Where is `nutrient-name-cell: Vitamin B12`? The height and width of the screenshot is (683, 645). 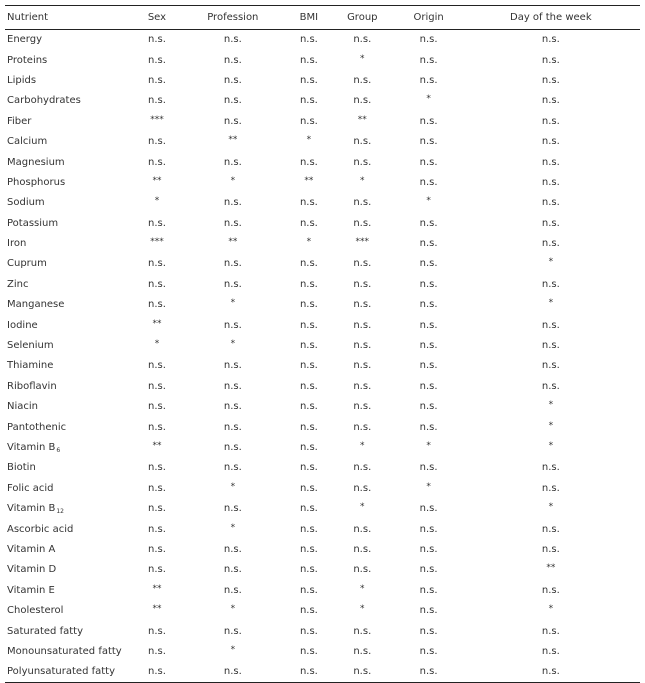 nutrient-name-cell: Vitamin B12 is located at coordinates (71, 508).